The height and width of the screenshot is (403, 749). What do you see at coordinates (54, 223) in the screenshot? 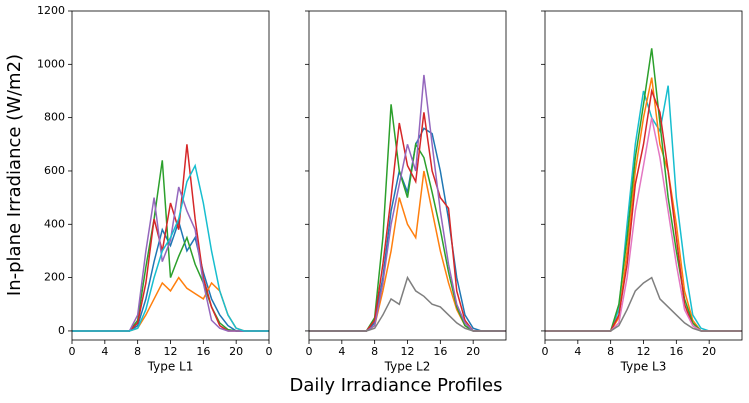
I see `y-tick-label: 400` at bounding box center [54, 223].